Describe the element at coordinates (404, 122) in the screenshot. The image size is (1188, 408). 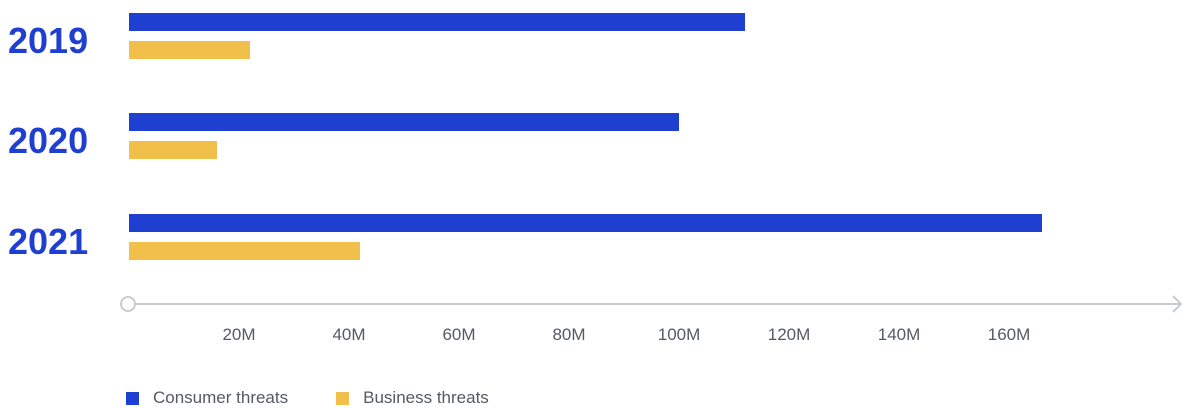
I see `bar-consumer-2020` at that location.